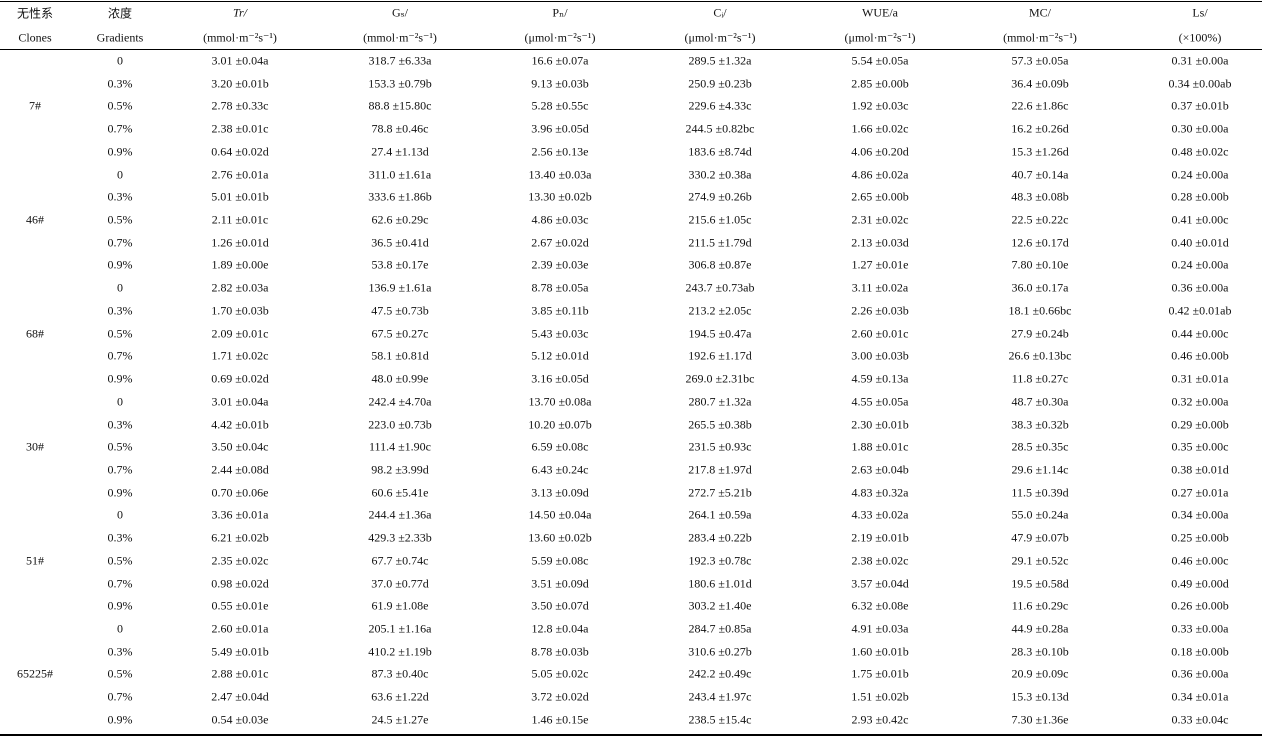  Describe the element at coordinates (1200, 469) in the screenshot. I see `value-cell: 0.38 ±0.01d` at that location.